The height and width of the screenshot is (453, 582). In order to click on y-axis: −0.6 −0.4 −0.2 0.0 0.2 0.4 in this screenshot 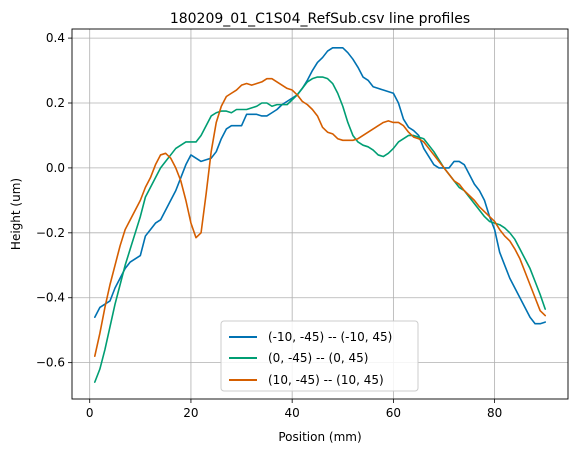, I will do `click(54, 200)`.